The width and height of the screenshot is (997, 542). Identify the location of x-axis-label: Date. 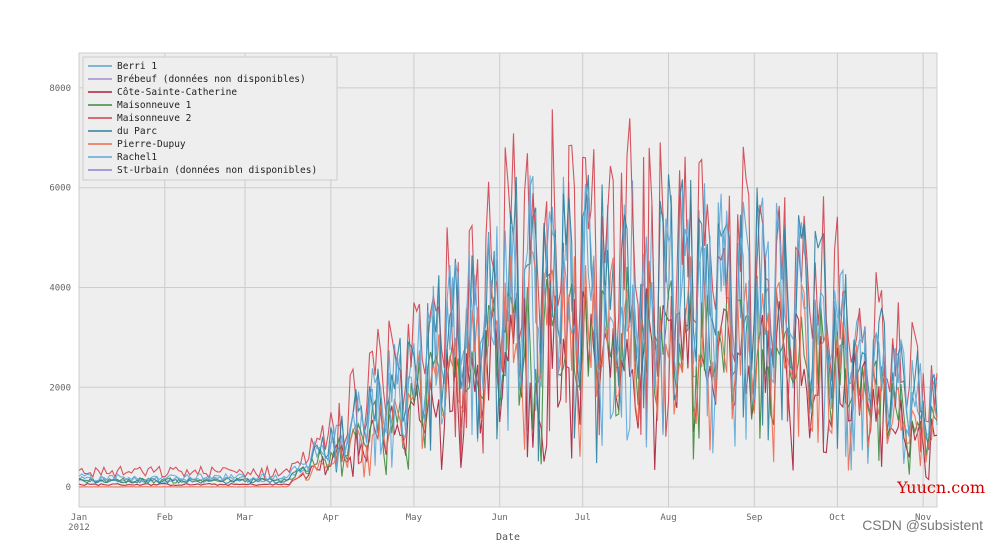
(508, 537).